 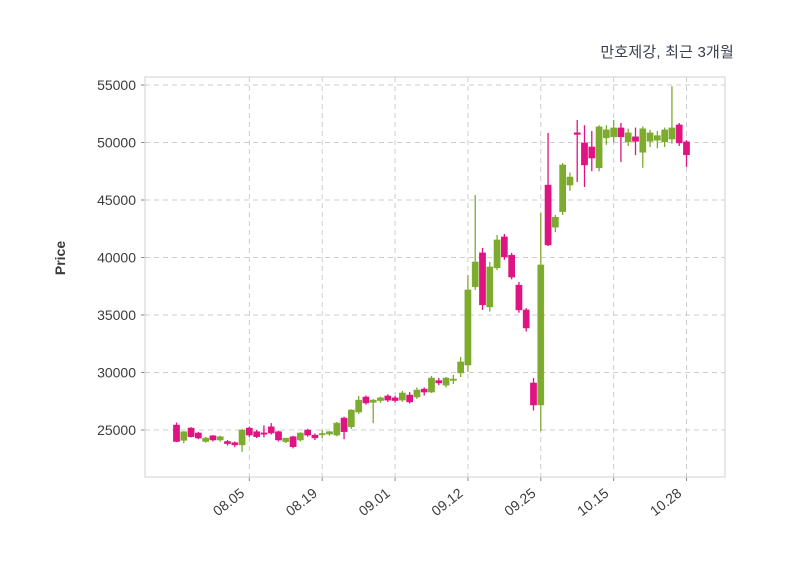 I want to click on x-tick-label: 10.28, so click(x=666, y=502).